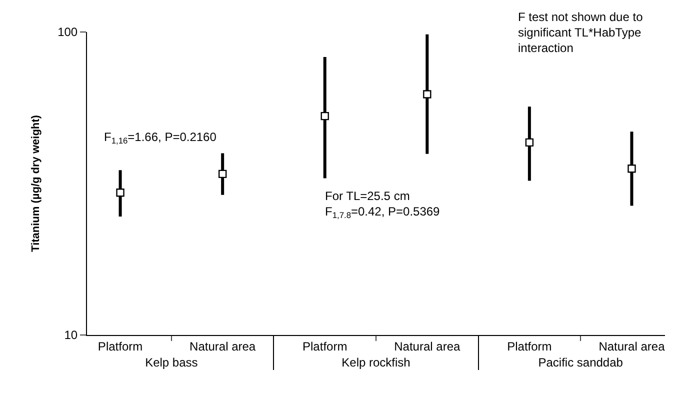  What do you see at coordinates (71, 335) in the screenshot?
I see `y-tick-label: 10` at bounding box center [71, 335].